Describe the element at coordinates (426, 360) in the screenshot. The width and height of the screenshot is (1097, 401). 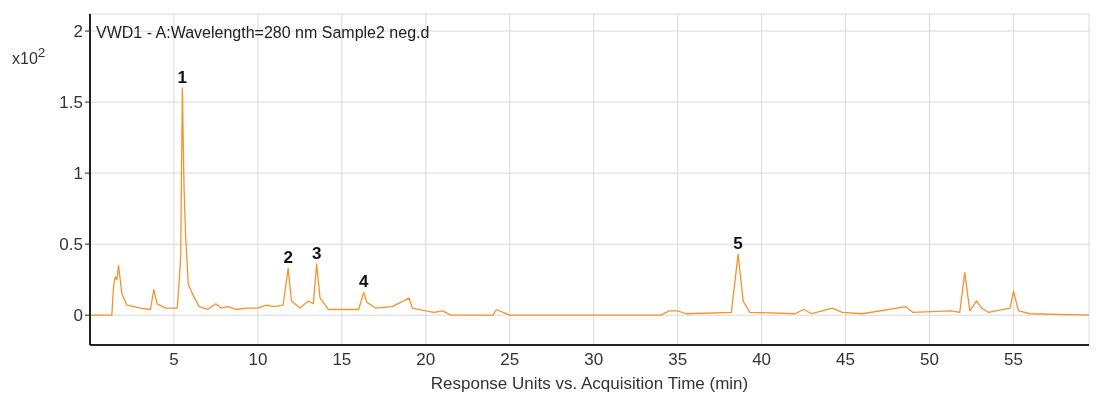
I see `x-tick-label: 20` at that location.